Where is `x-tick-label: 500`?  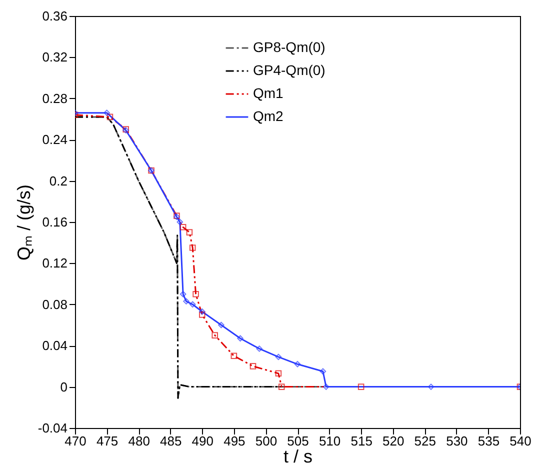
x-tick-label: 500 is located at coordinates (266, 441).